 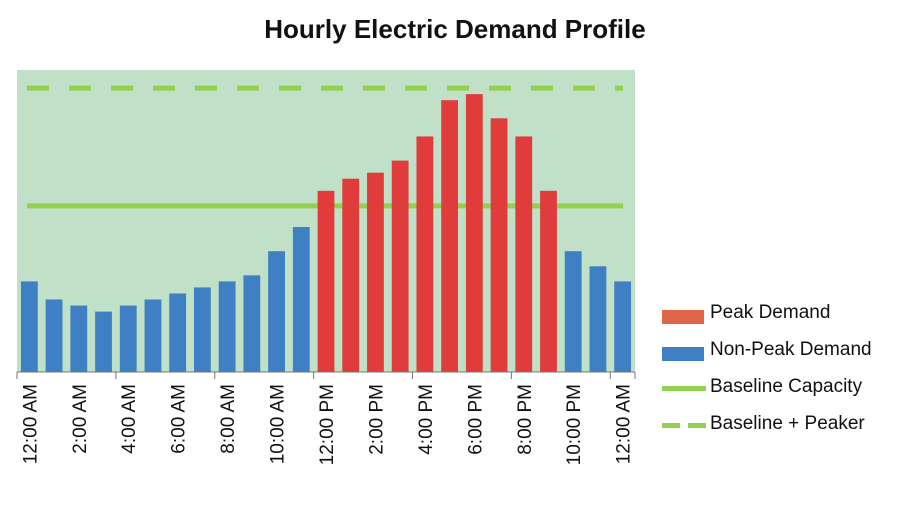 What do you see at coordinates (770, 312) in the screenshot?
I see `legend-label-peak: Peak Demand` at bounding box center [770, 312].